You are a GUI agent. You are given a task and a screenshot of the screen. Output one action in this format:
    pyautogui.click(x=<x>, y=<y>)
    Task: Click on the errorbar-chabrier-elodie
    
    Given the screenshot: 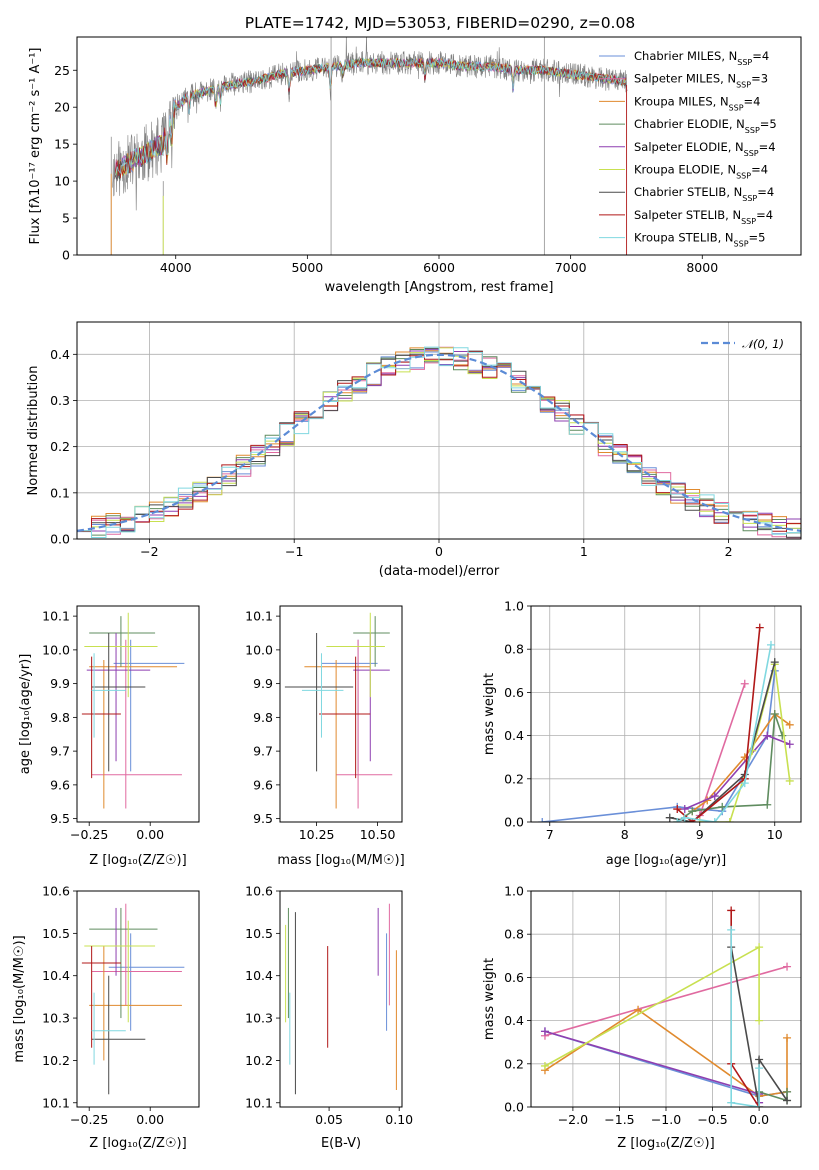 What is the action you would take?
    pyautogui.click(x=371, y=641)
    